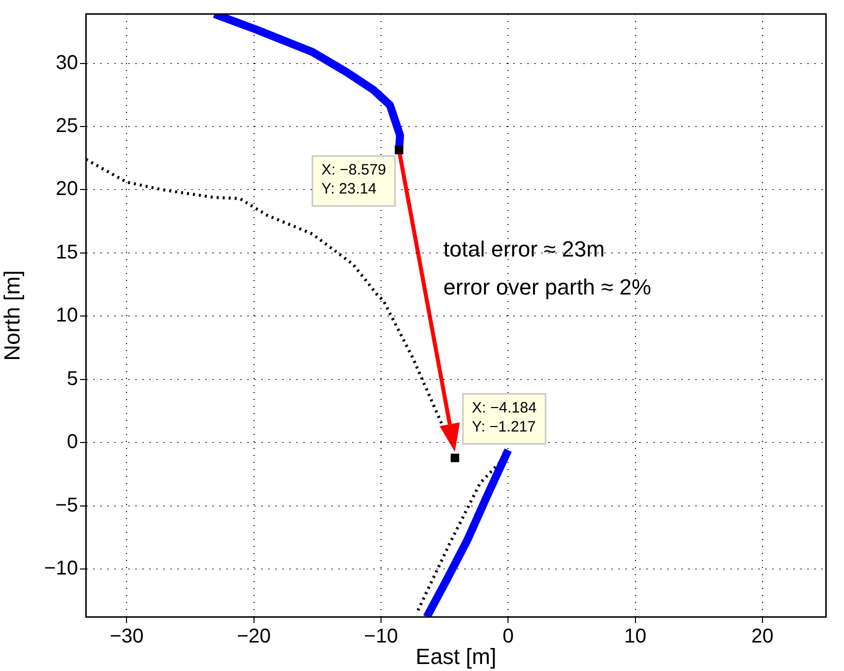  I want to click on x-tick-label: −10, so click(381, 637).